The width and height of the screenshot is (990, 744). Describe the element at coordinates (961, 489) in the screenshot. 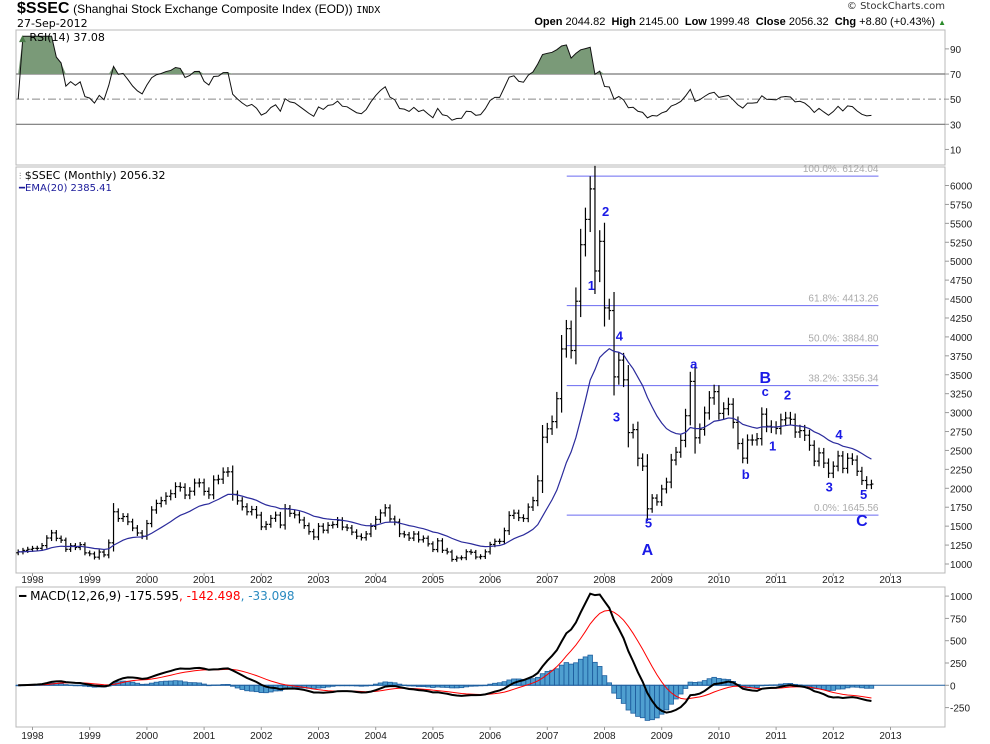

I see `price-axis-tick-label: 2000` at that location.